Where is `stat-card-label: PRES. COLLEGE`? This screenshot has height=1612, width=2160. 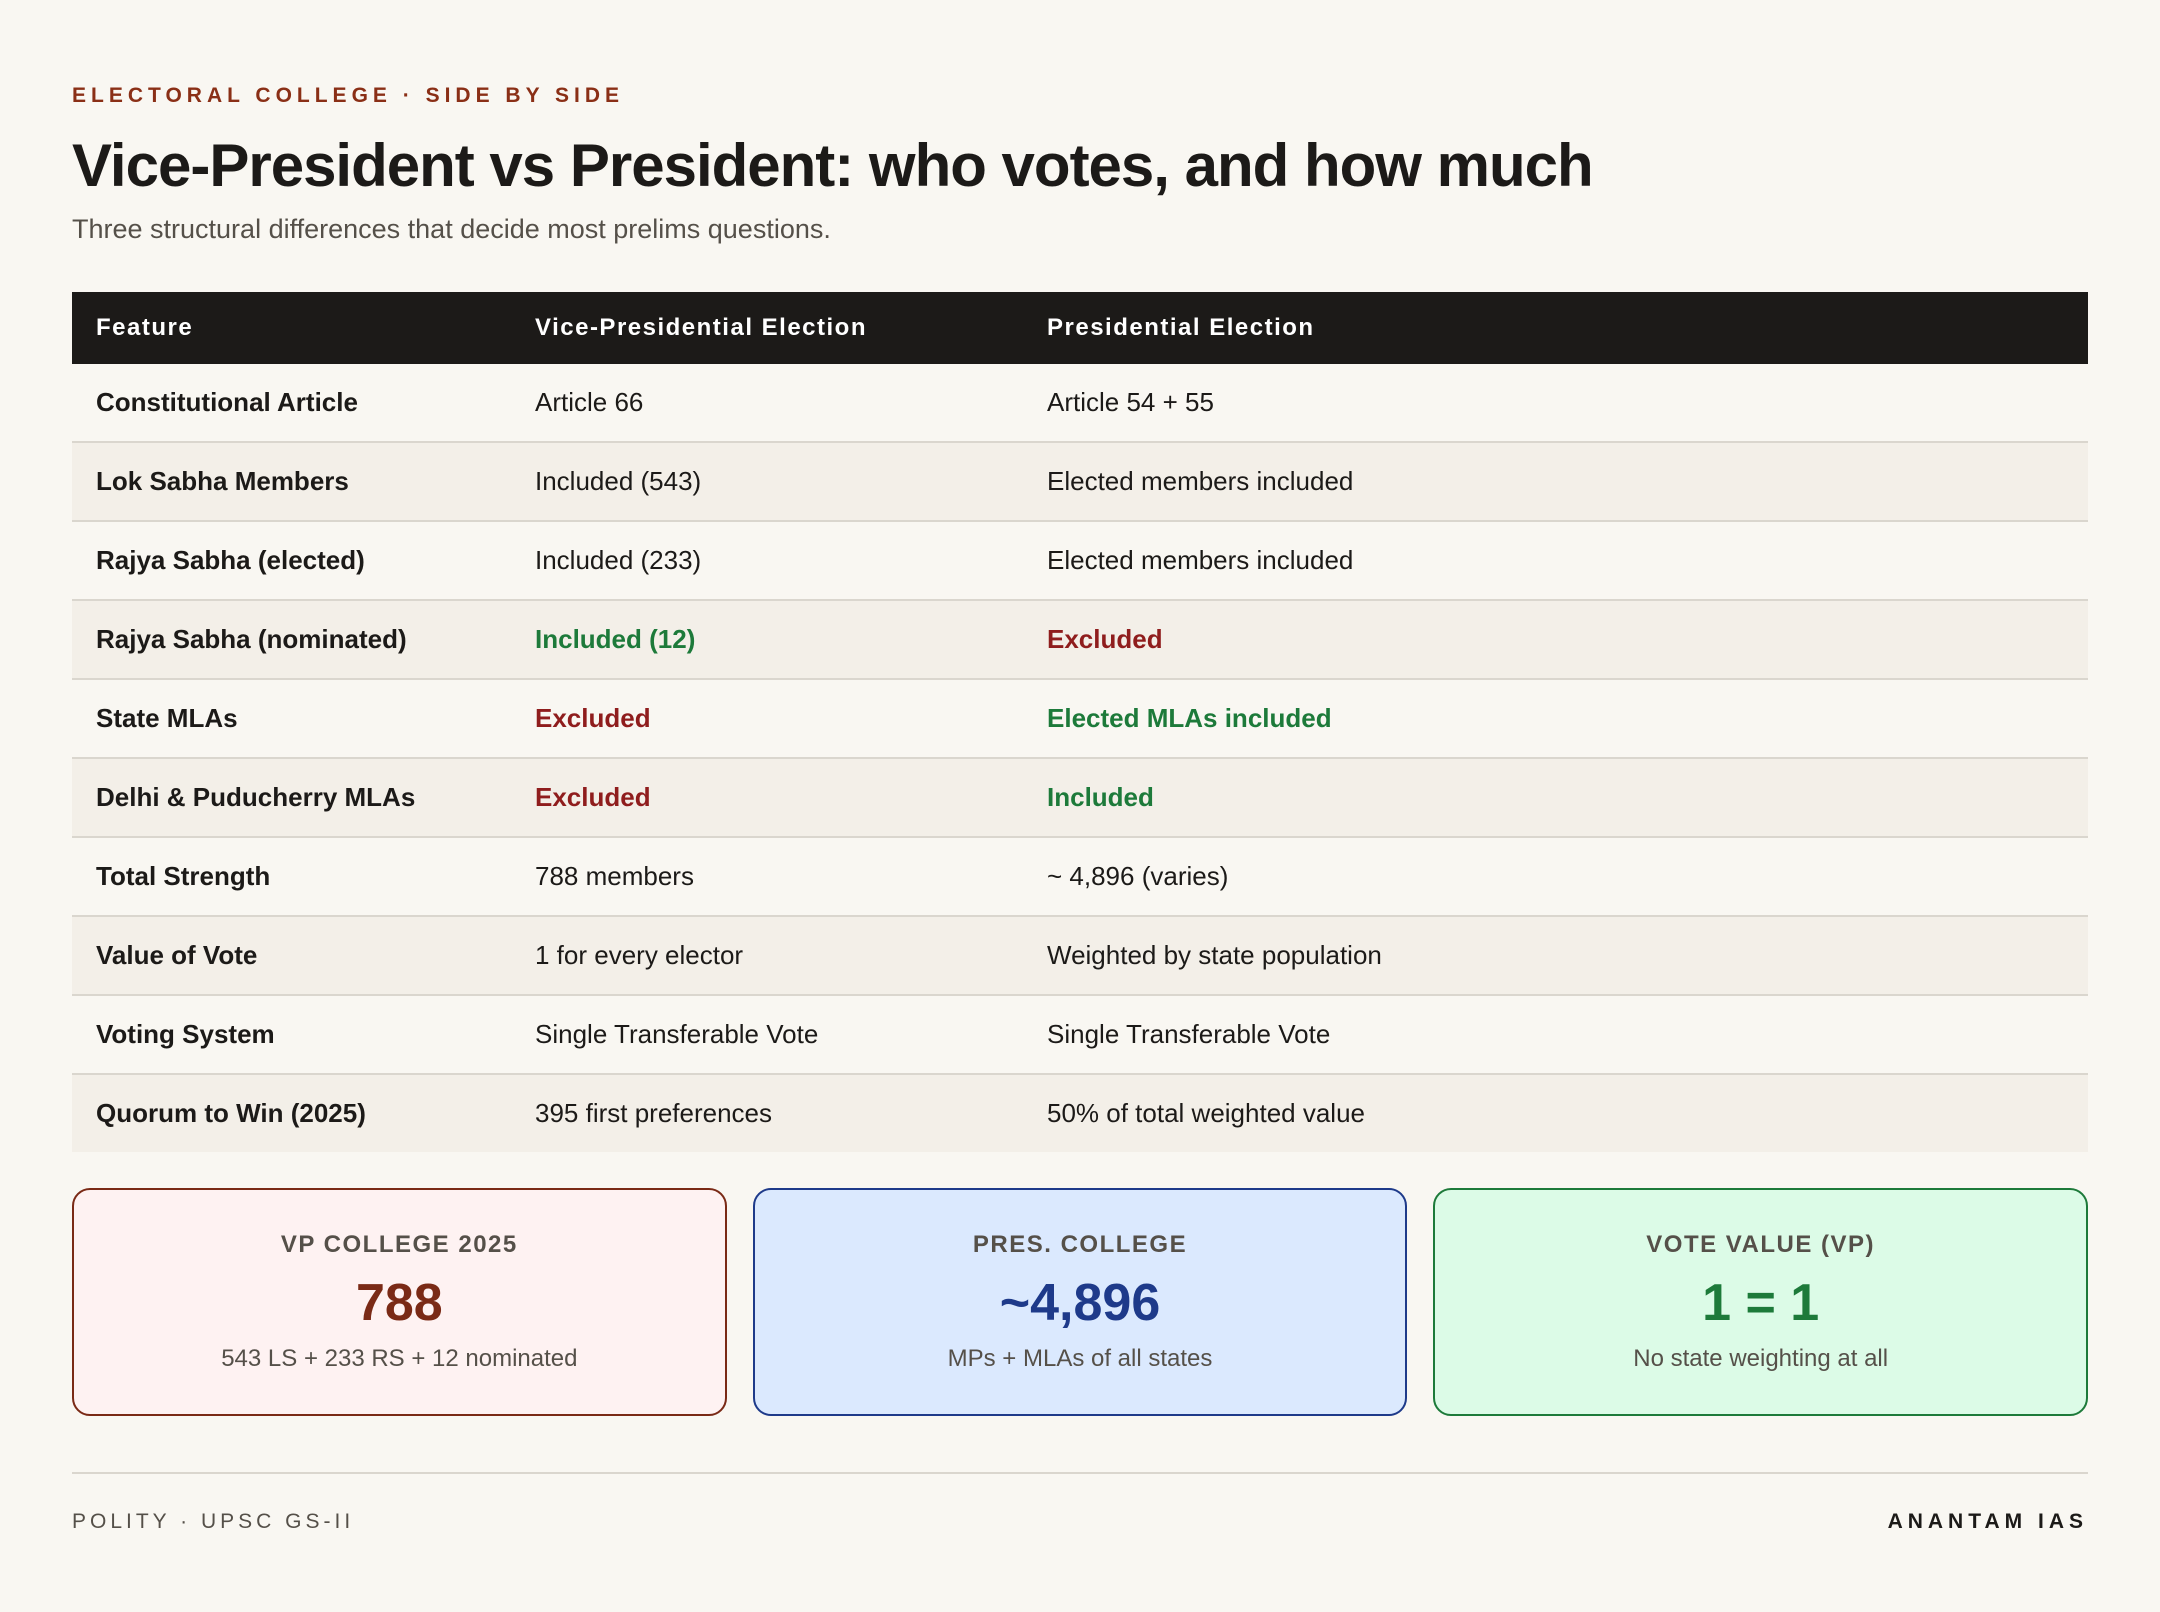
stat-card-label: PRES. COLLEGE is located at coordinates (1080, 1244).